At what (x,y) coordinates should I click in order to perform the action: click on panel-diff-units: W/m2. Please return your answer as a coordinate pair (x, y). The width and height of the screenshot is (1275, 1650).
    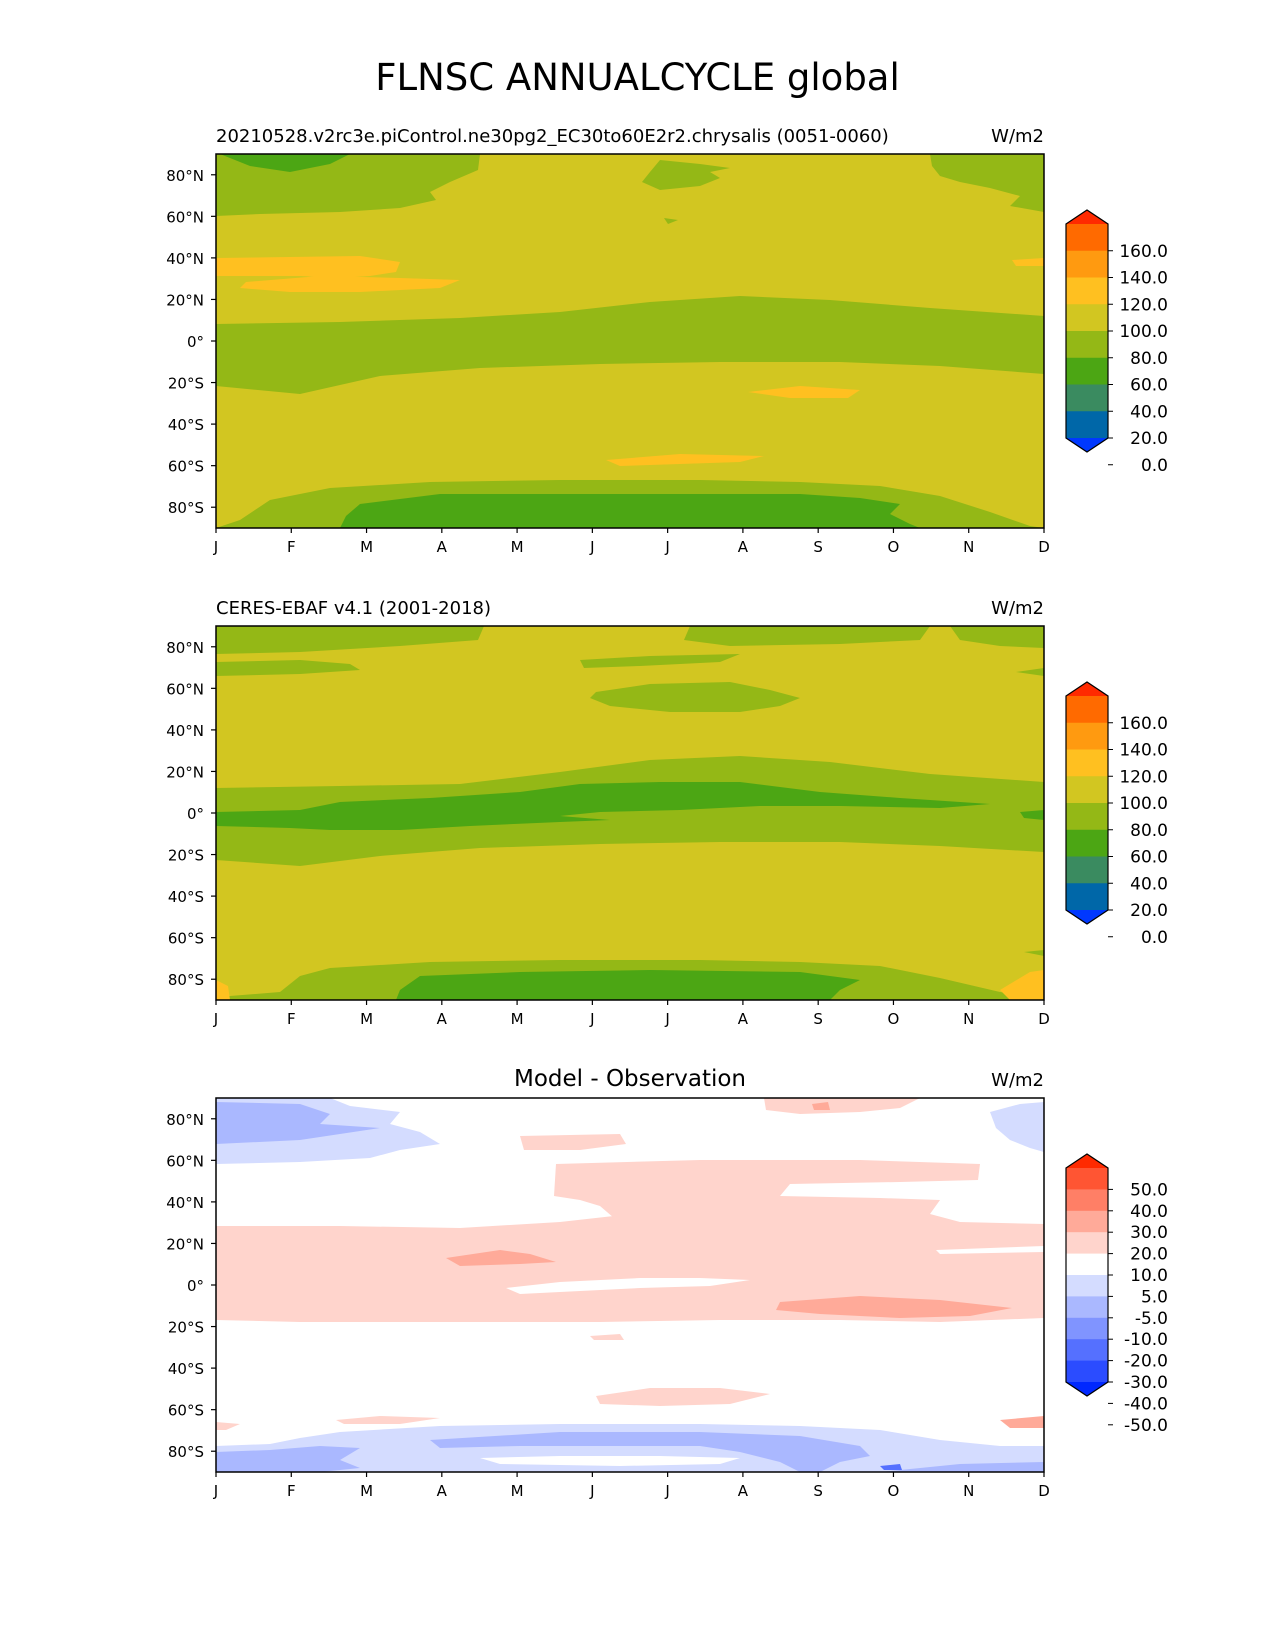
    Looking at the image, I should click on (1017, 1080).